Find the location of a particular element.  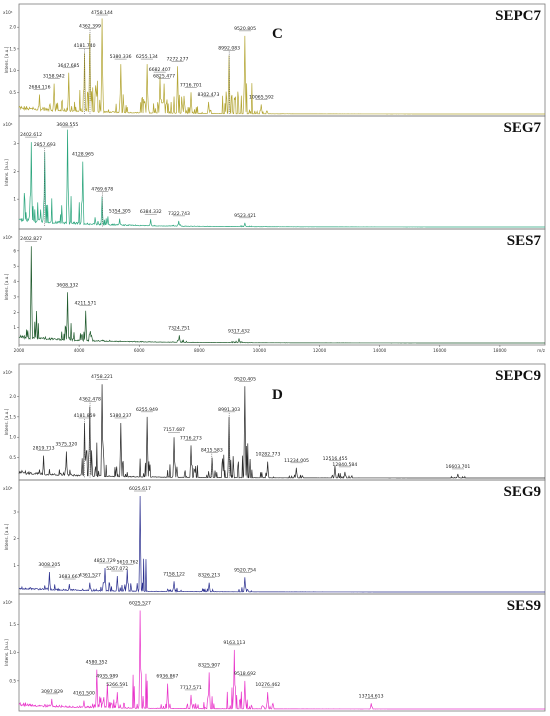

spectrum-trace-sepc9 is located at coordinates (281, 432).